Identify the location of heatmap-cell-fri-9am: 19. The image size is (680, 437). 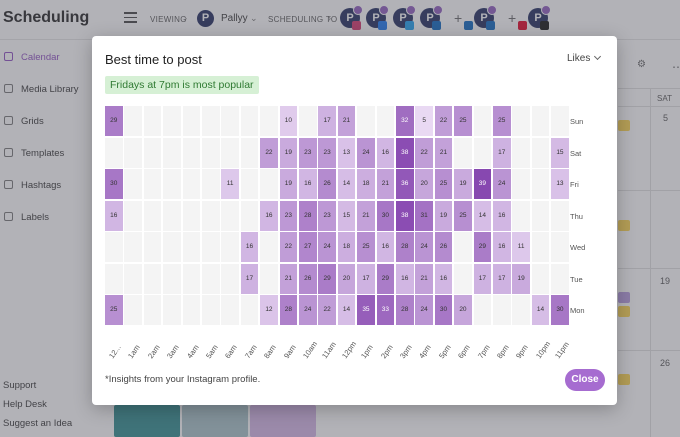
(288, 184).